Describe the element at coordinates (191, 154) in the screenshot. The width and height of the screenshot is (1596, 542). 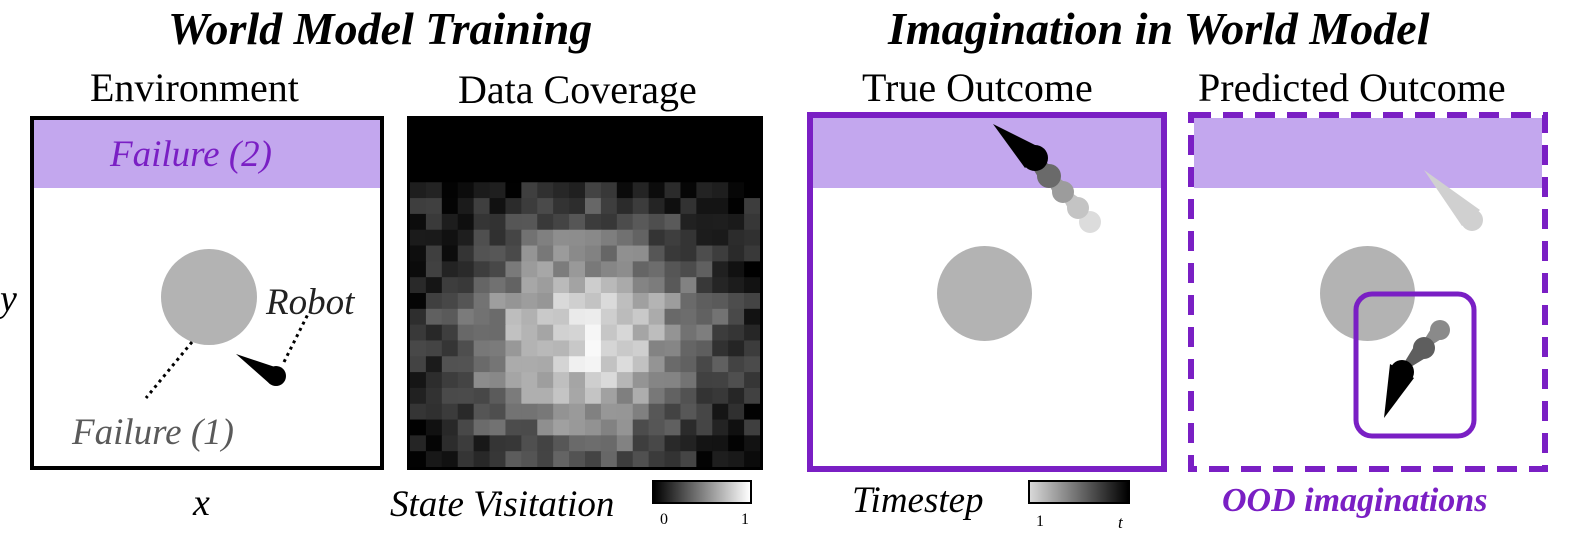
I see `failure2-label: Failure (2)` at that location.